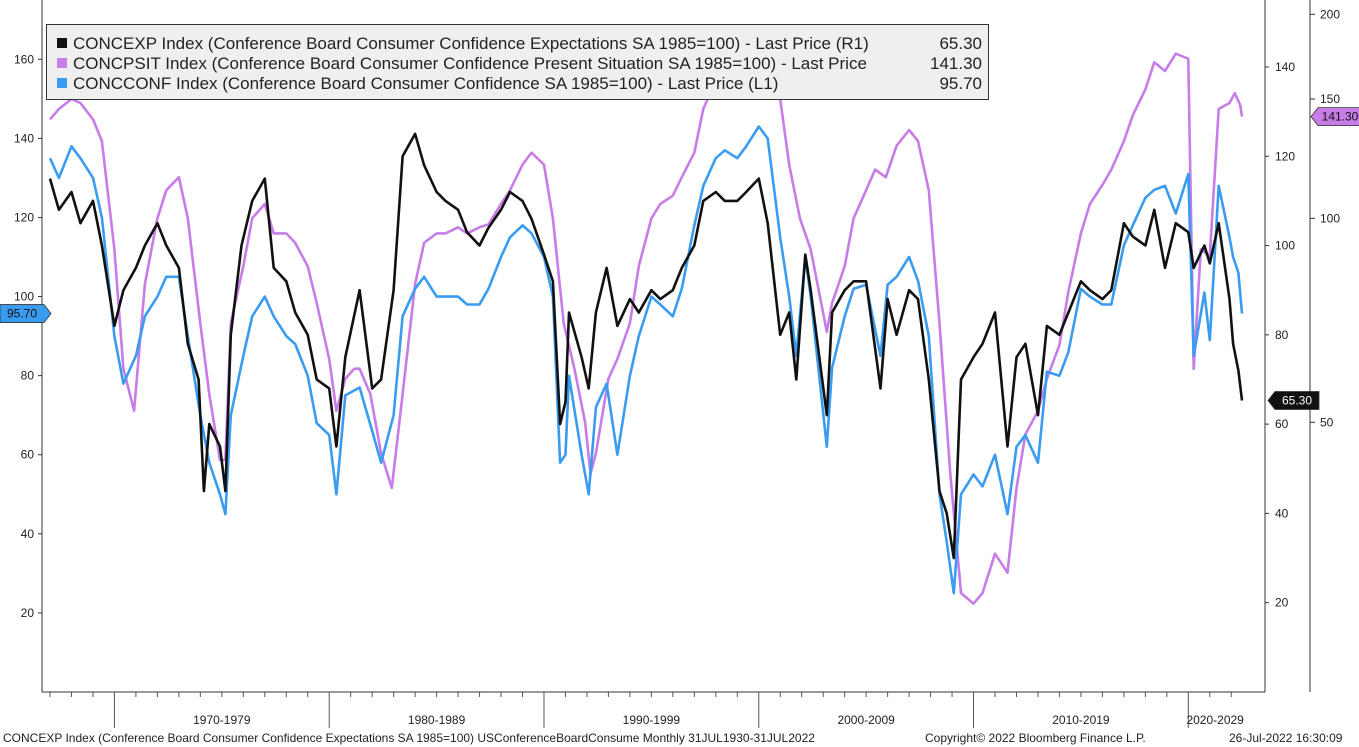 The width and height of the screenshot is (1359, 747). I want to click on last-value-tag-r2-label: 141.30, so click(1340, 117).